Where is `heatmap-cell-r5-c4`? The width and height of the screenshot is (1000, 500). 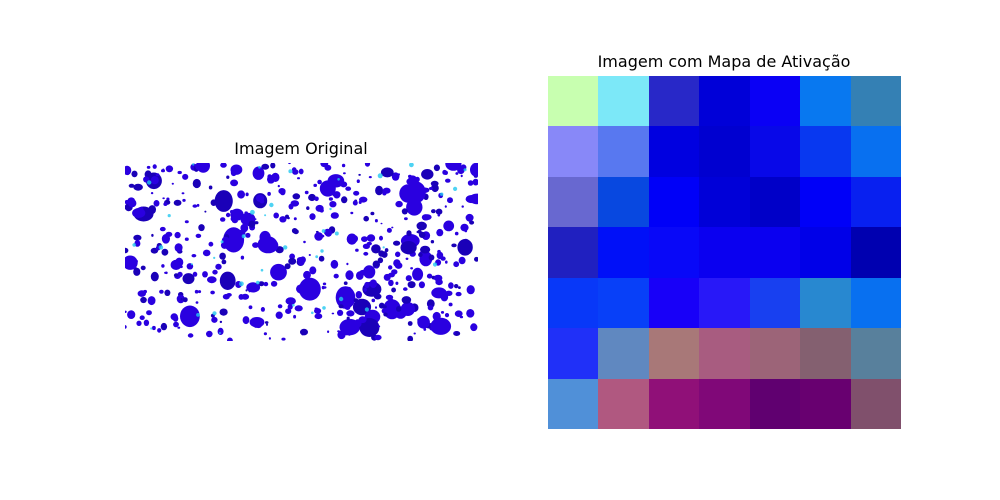 heatmap-cell-r5-c4 is located at coordinates (775, 353).